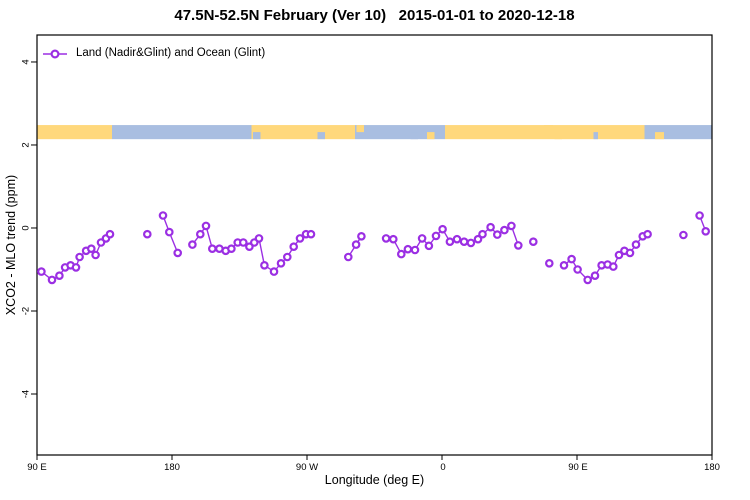 This screenshot has height=500, width=750. What do you see at coordinates (26, 311) in the screenshot?
I see `y-tick-label: -2` at bounding box center [26, 311].